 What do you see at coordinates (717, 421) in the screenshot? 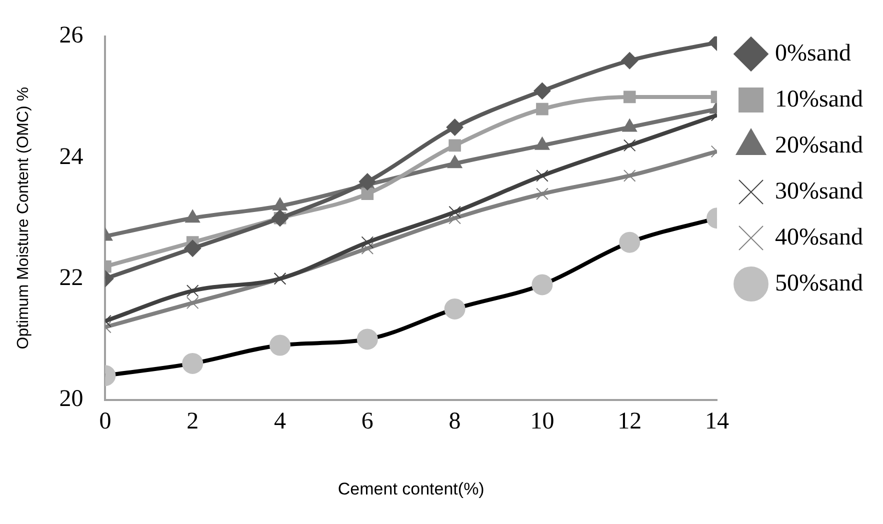
I see `x-tick-label: 14` at bounding box center [717, 421].